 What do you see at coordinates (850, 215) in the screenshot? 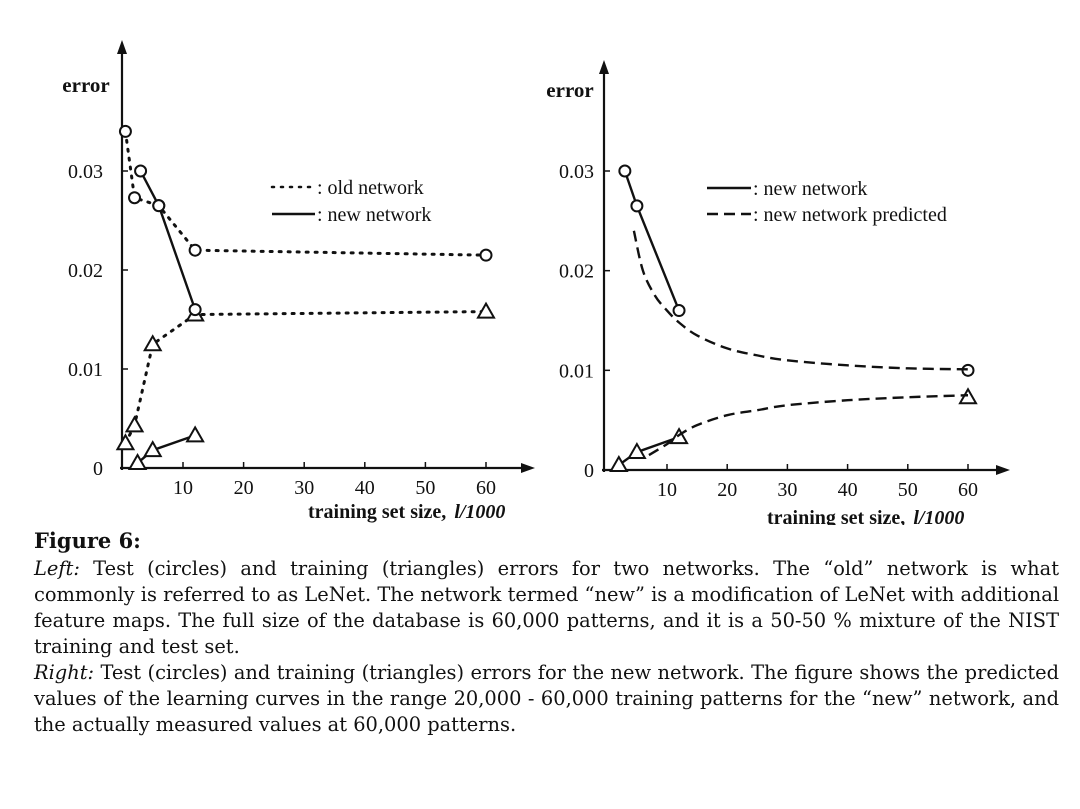
I see `legend-label: : new network predicted` at bounding box center [850, 215].